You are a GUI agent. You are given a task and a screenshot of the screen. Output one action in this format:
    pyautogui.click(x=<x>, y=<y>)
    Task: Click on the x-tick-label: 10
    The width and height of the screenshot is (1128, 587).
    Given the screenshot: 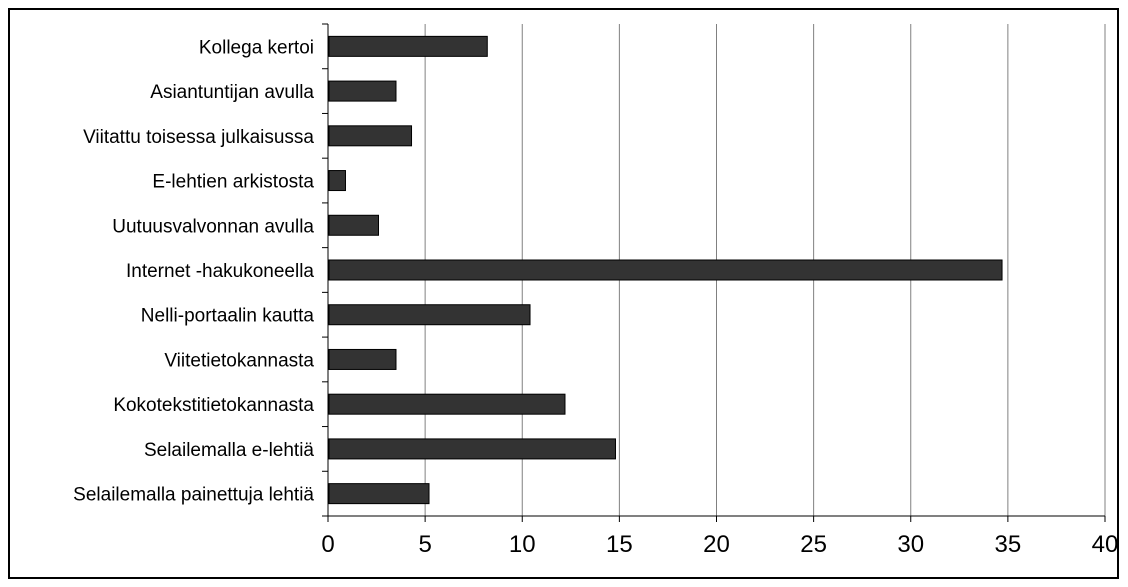 What is the action you would take?
    pyautogui.click(x=522, y=544)
    